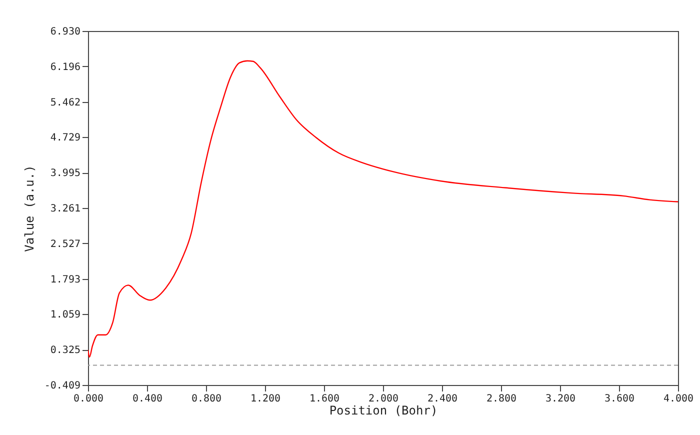 The height and width of the screenshot is (435, 700). What do you see at coordinates (206, 399) in the screenshot?
I see `x-tick-label: 0.800` at bounding box center [206, 399].